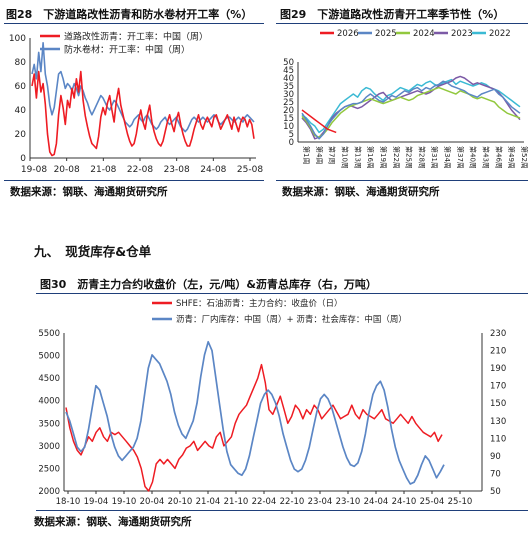 The width and height of the screenshot is (532, 534). I want to click on chart3-x-tick-label: 22-04, so click(264, 502).